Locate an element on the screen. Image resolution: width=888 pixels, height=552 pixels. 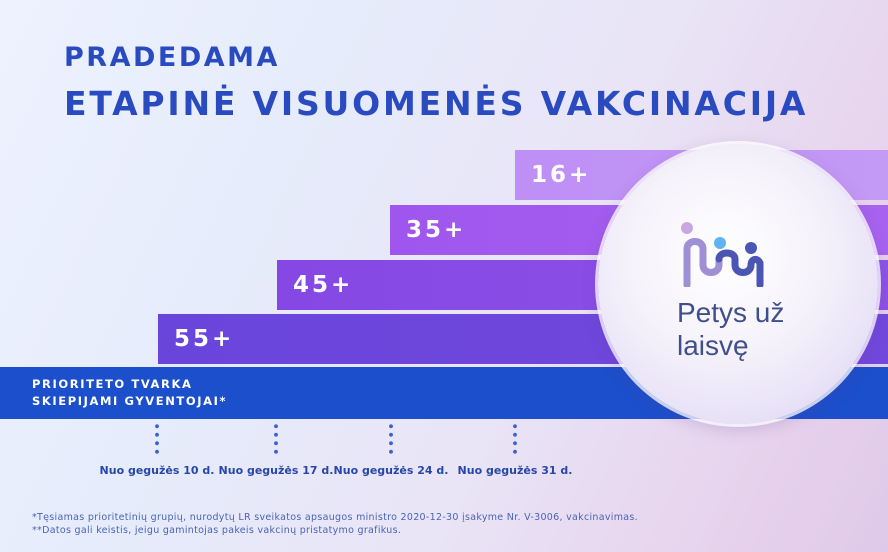
logo-wordmark-line2: laisvę is located at coordinates (713, 345).